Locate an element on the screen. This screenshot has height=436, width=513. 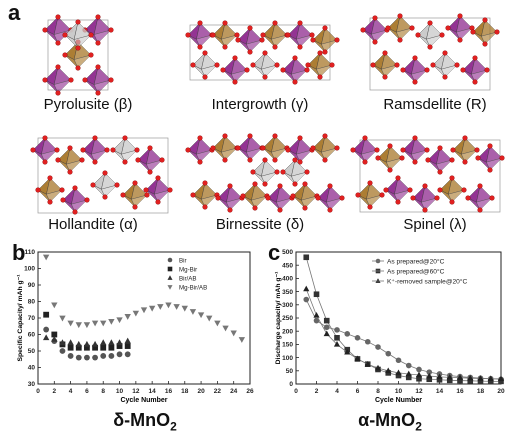
series-line is located at coordinates (403, 334).